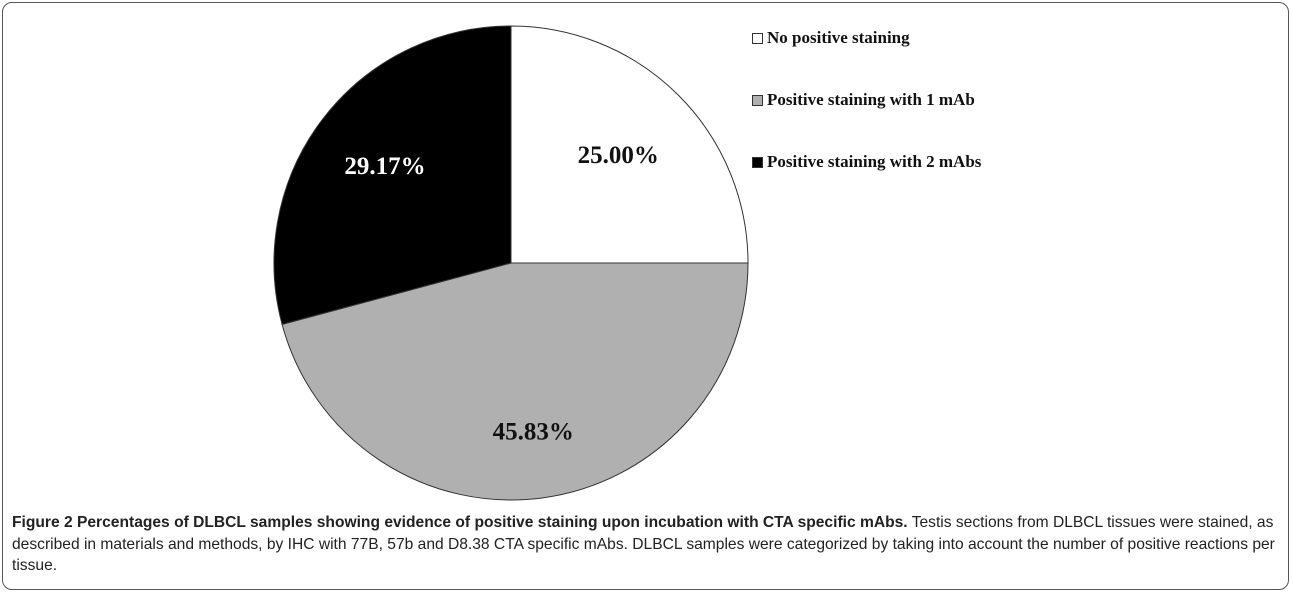 This screenshot has height=594, width=1293. I want to click on legend-item-no-positive: No positive staining, so click(866, 38).